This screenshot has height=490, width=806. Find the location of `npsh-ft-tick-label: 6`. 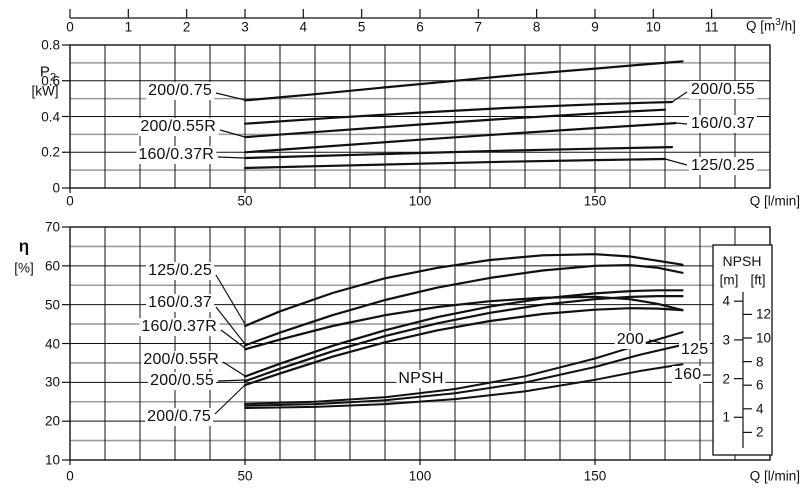

npsh-ft-tick-label: 6 is located at coordinates (760, 385).